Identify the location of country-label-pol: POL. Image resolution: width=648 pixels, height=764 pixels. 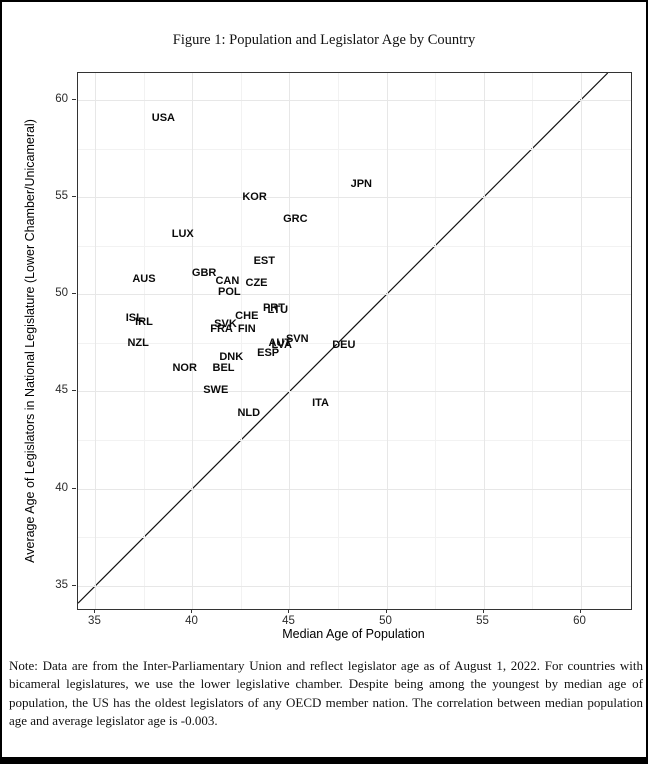
(229, 292).